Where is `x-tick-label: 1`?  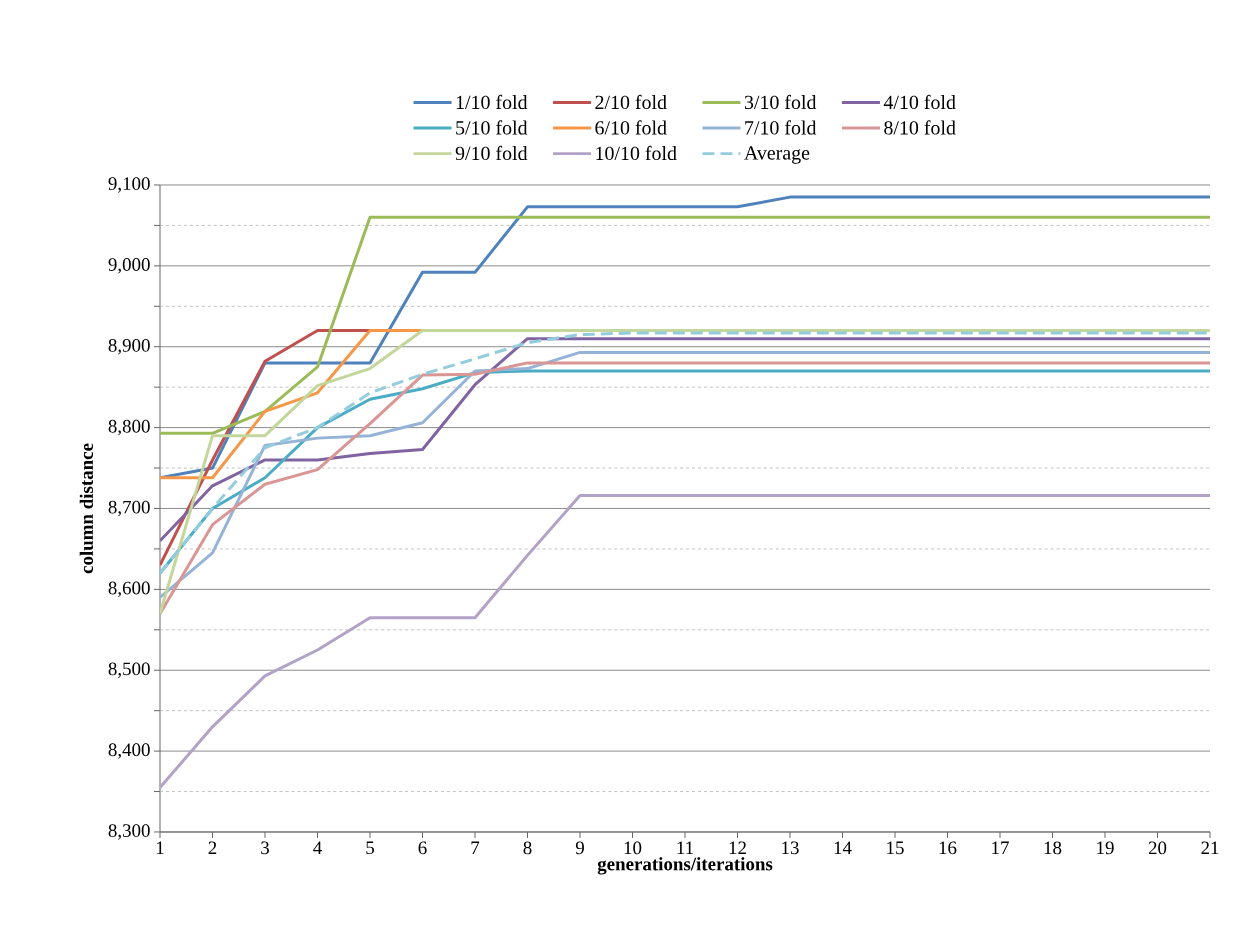 x-tick-label: 1 is located at coordinates (160, 847).